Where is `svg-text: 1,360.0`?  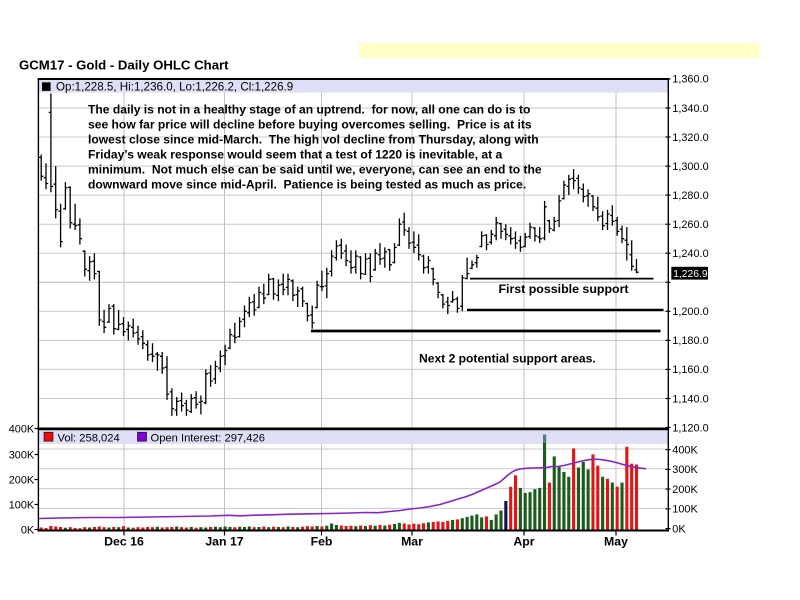
svg-text: 1,360.0 is located at coordinates (690, 80).